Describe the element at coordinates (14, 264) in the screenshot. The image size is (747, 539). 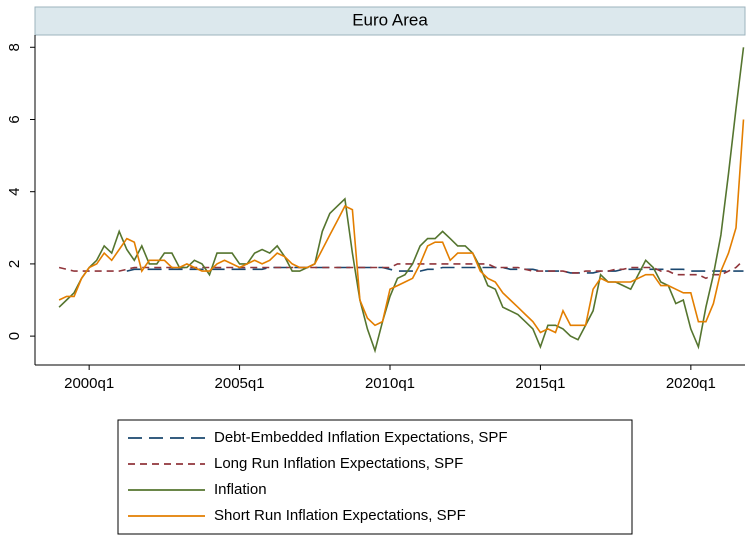
I see `y-tick-label: 2` at that location.